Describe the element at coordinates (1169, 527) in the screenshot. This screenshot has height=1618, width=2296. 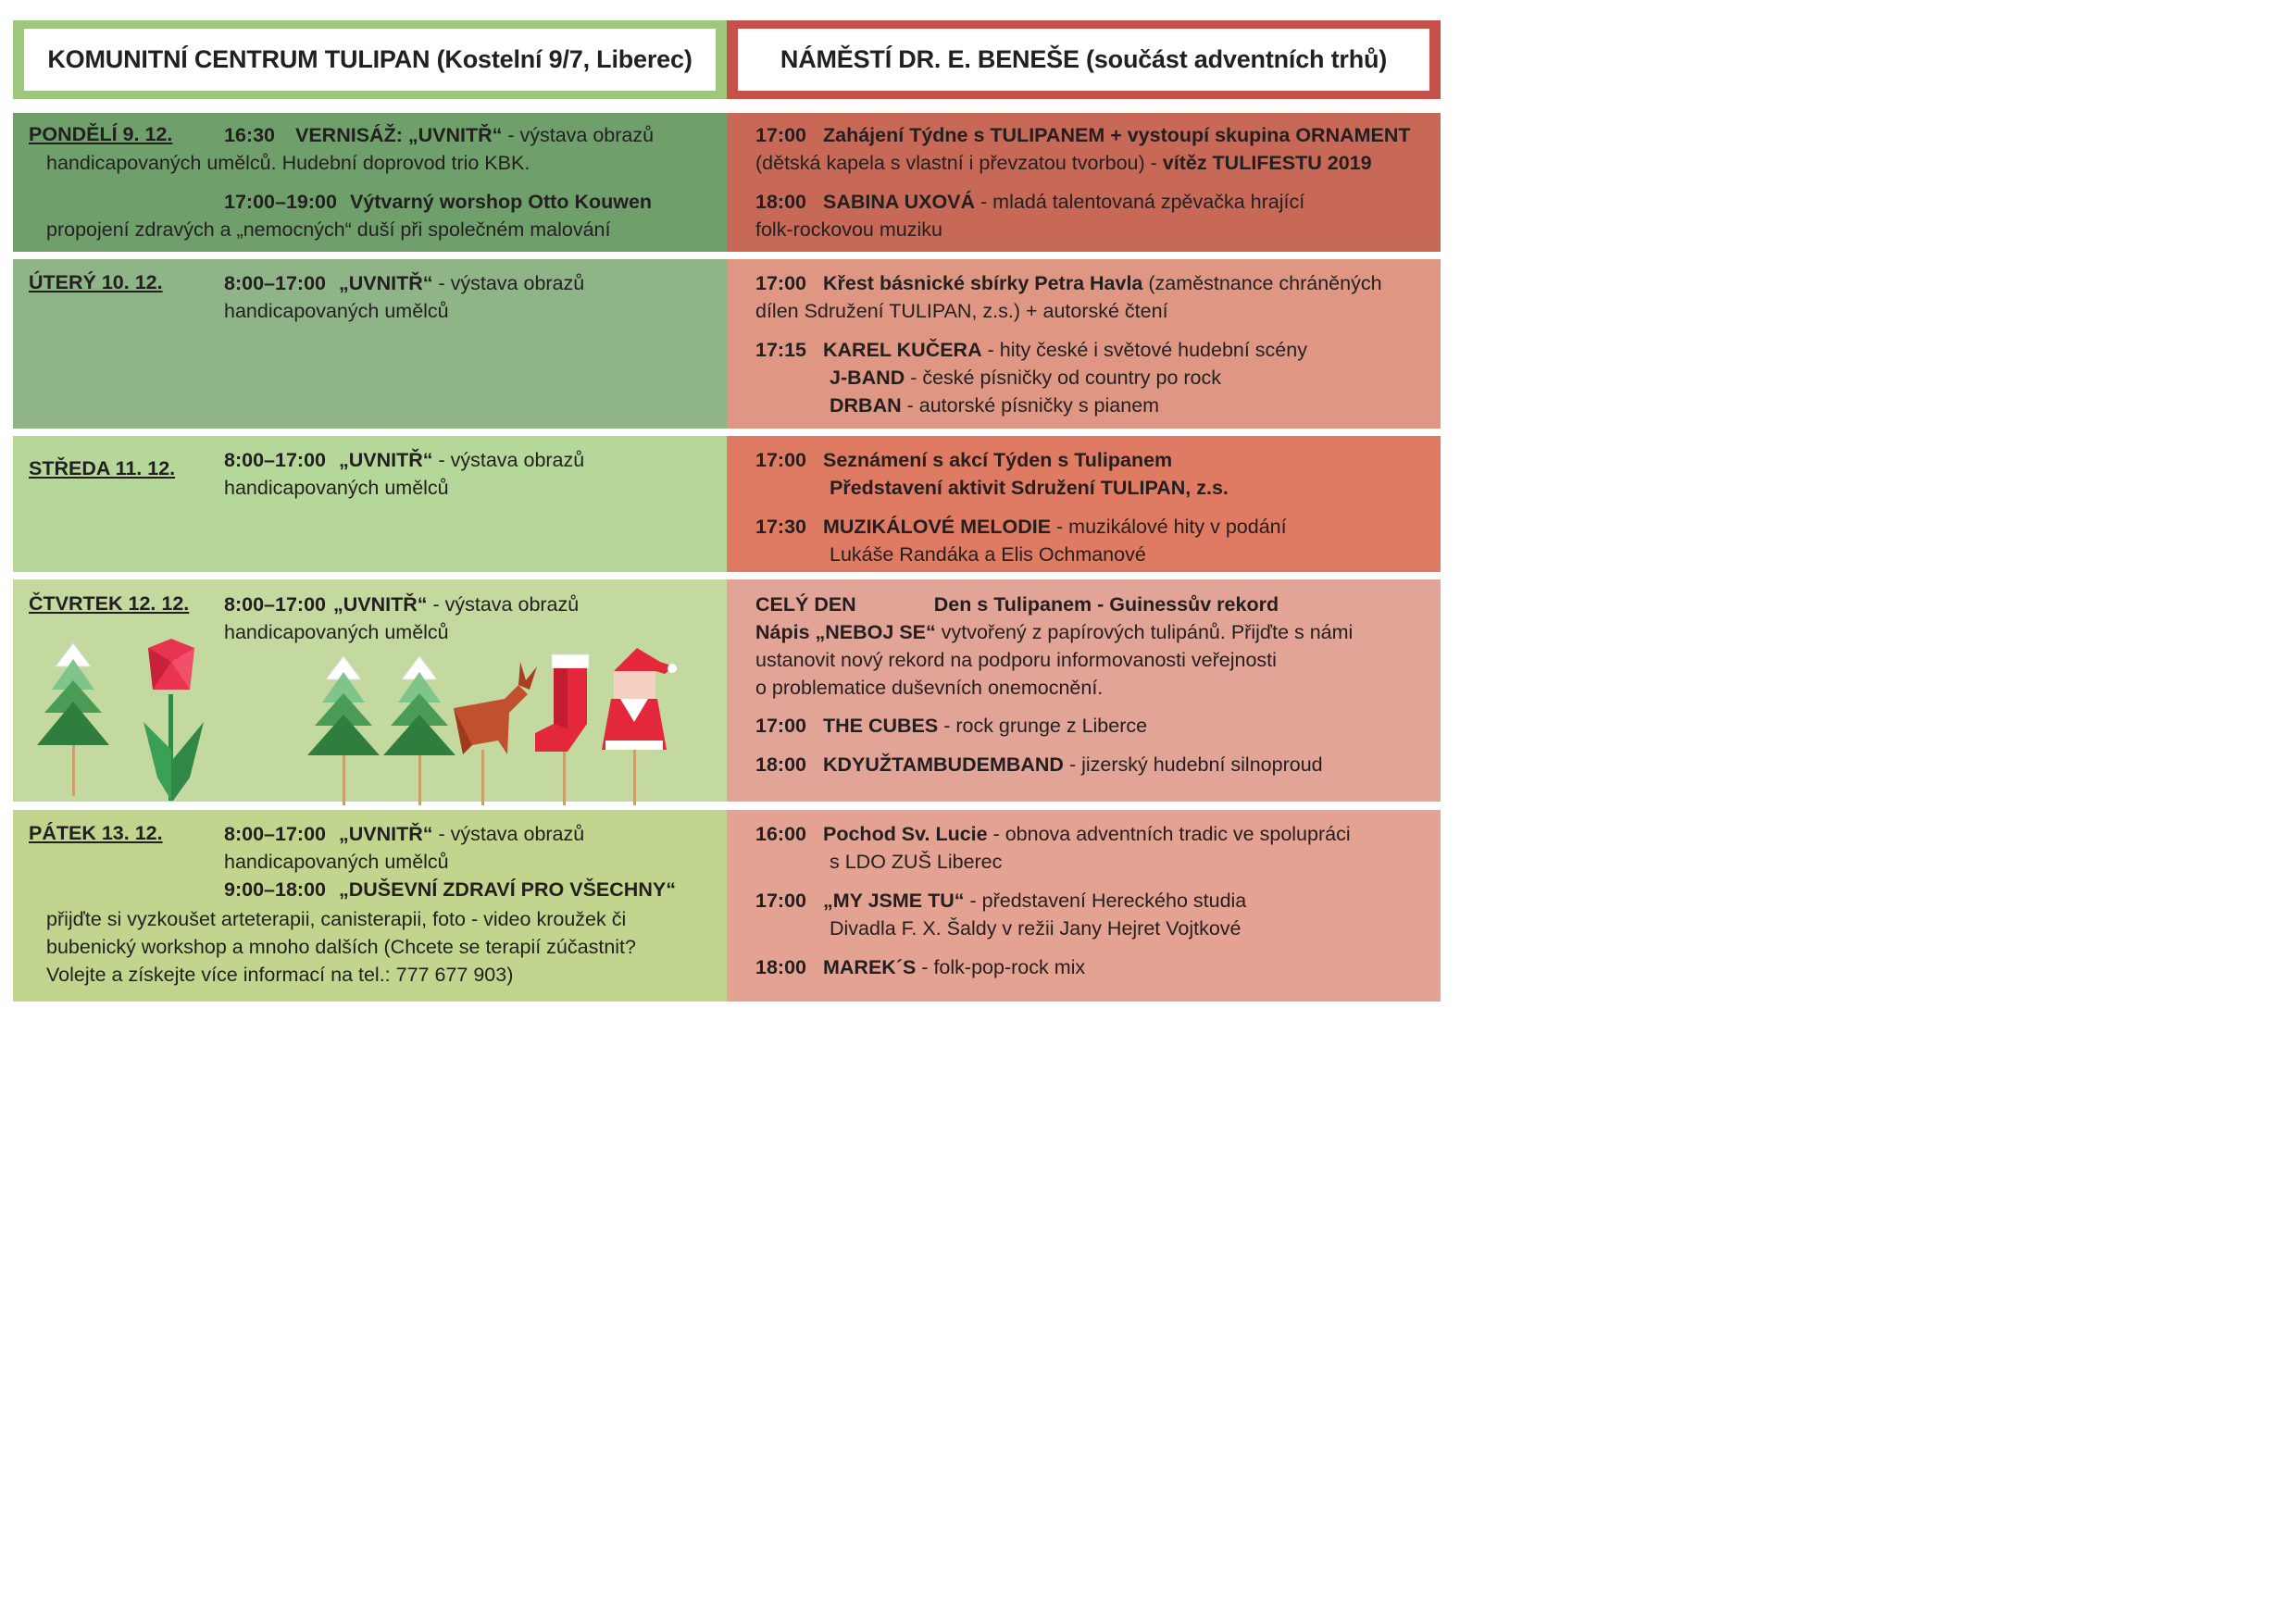
I see `event-desc: - muzikálové hity v podání` at that location.